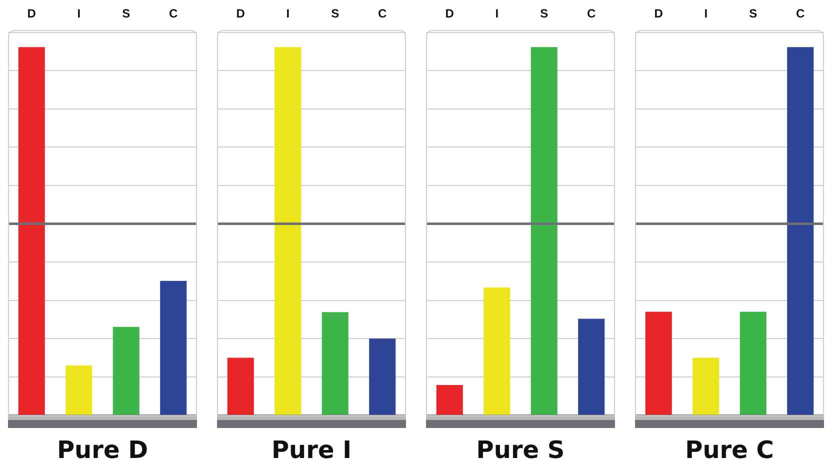 This screenshot has height=474, width=836. I want to click on text: Pure C, so click(729, 450).